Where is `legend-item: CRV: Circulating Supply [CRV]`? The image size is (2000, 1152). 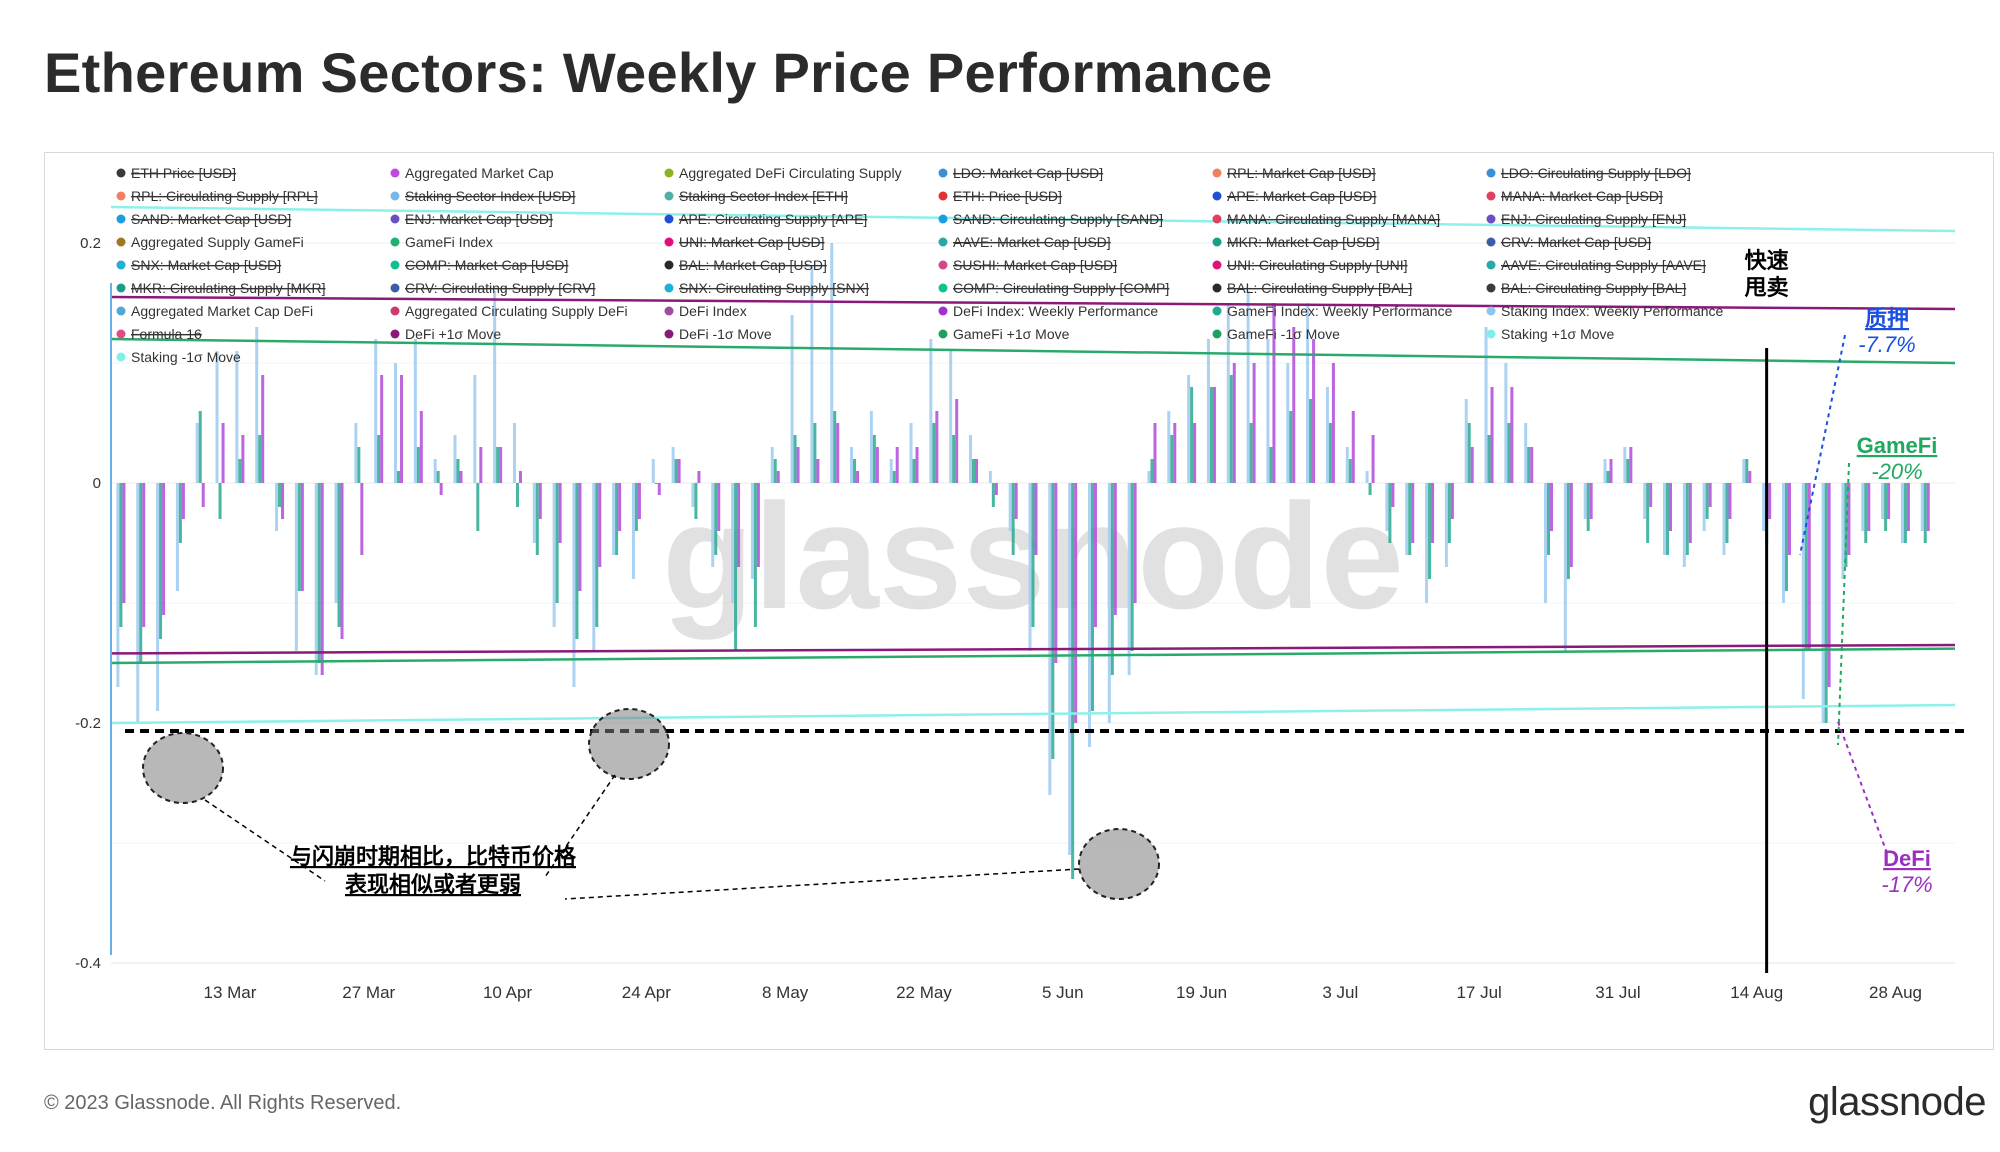 legend-item: CRV: Circulating Supply [CRV] is located at coordinates (500, 288).